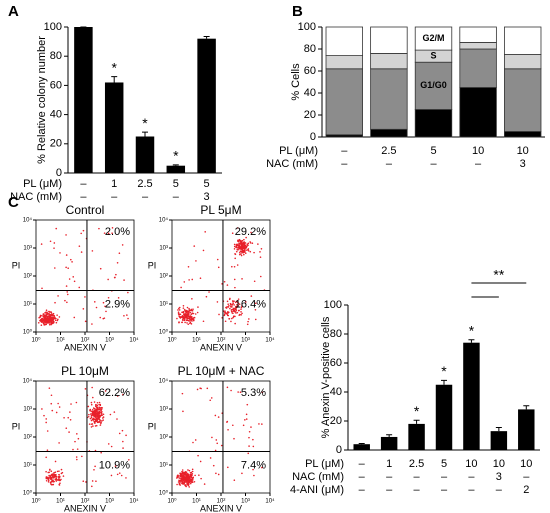 Image resolution: width=550 pixels, height=513 pixels. Describe the element at coordinates (114, 393) in the screenshot. I see `quadrant-percent: 62.2%` at that location.